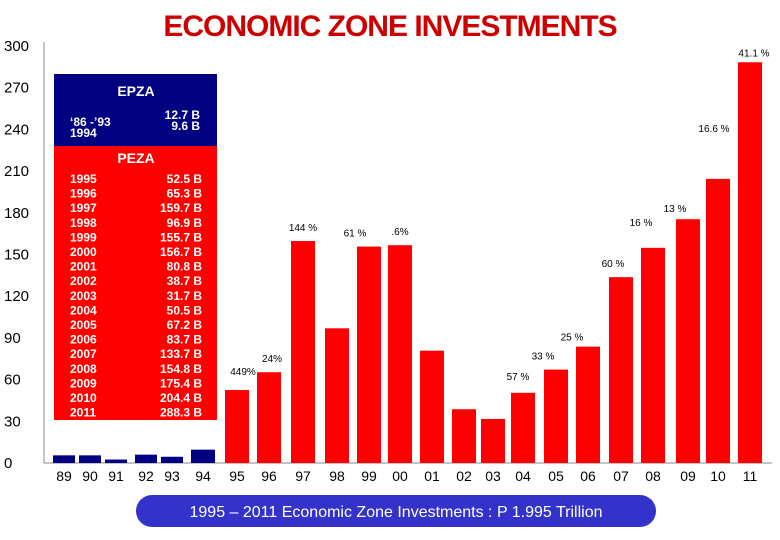 Image resolution: width=780 pixels, height=540 pixels. Describe the element at coordinates (400, 476) in the screenshot. I see `x-tick-label: 00` at that location.